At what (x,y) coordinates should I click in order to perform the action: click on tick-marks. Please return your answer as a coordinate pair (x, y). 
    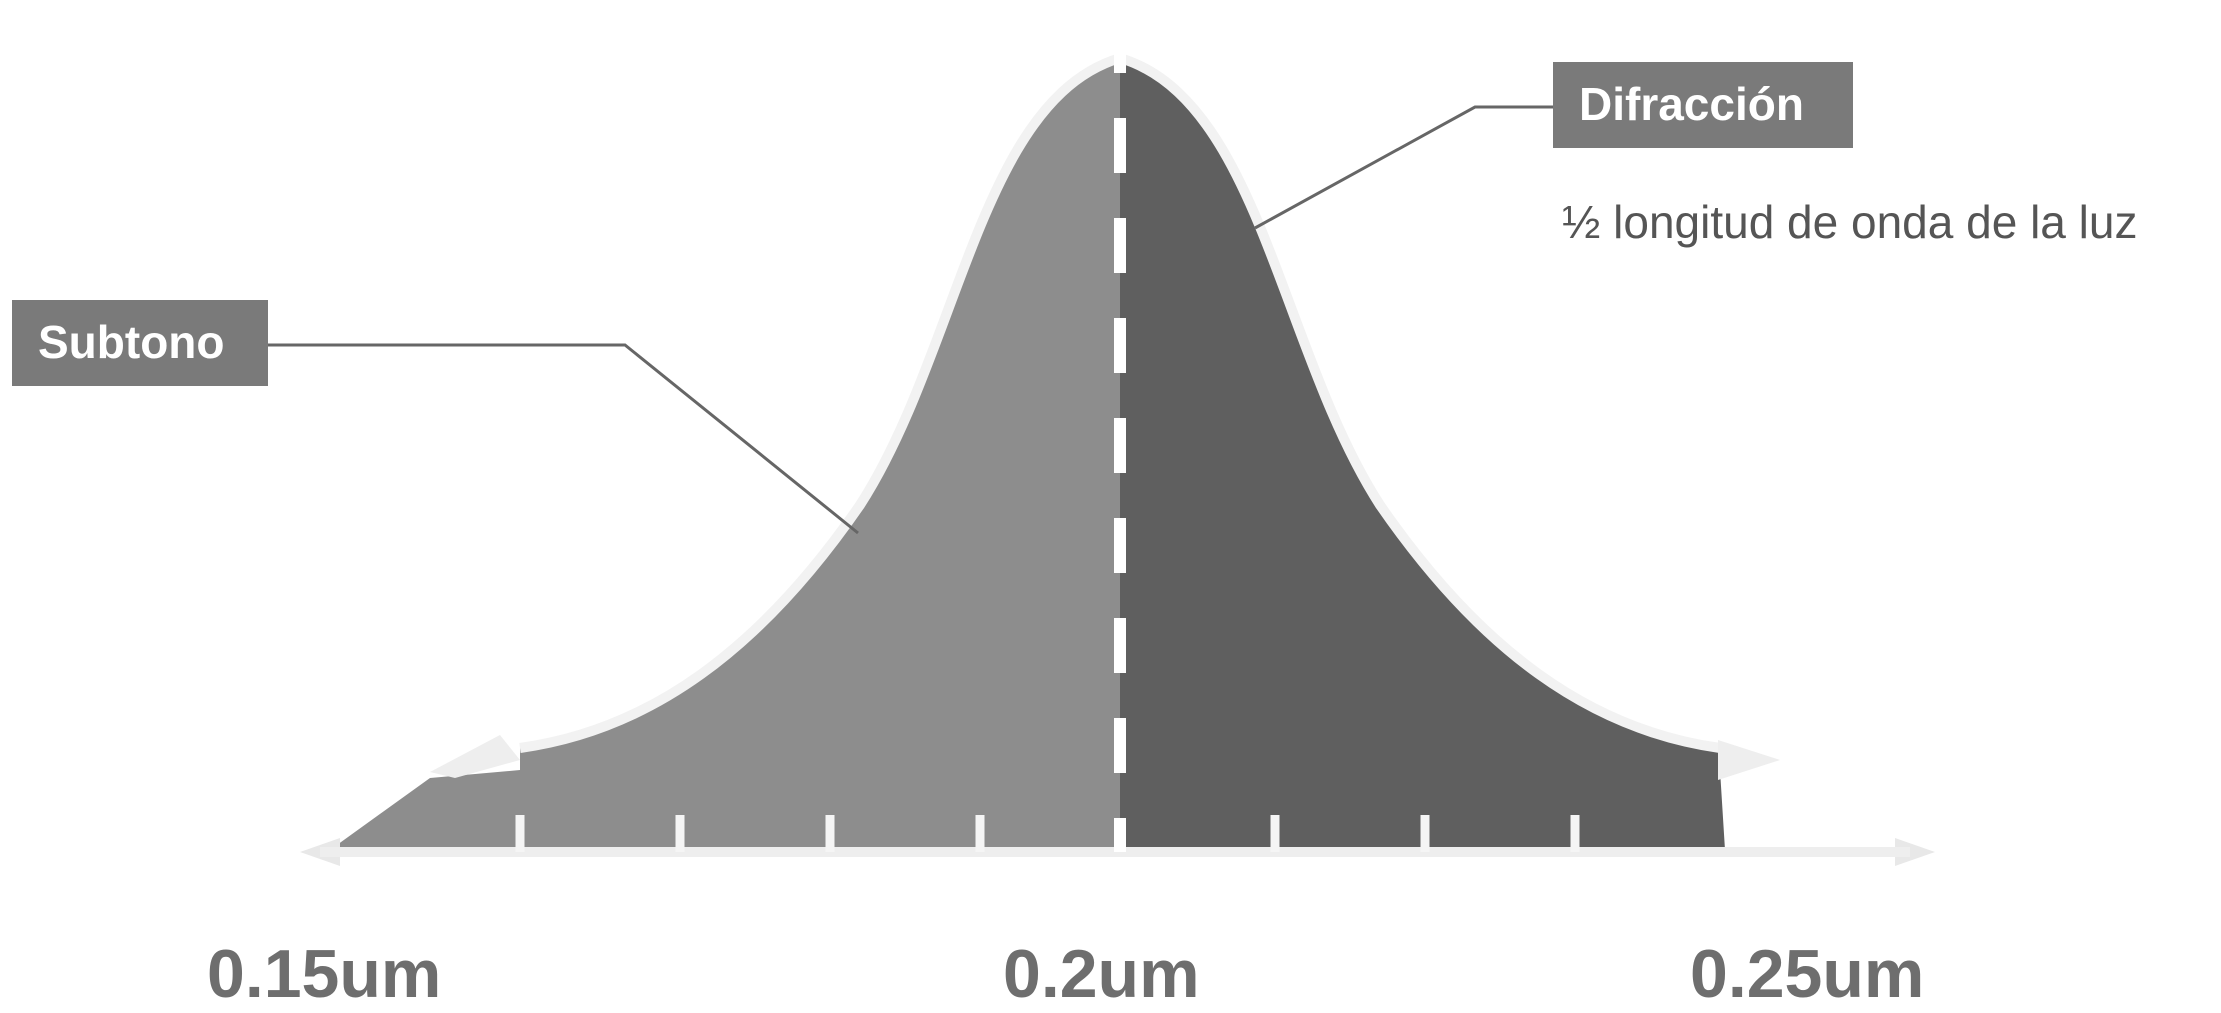
    Looking at the image, I should click on (1047, 833).